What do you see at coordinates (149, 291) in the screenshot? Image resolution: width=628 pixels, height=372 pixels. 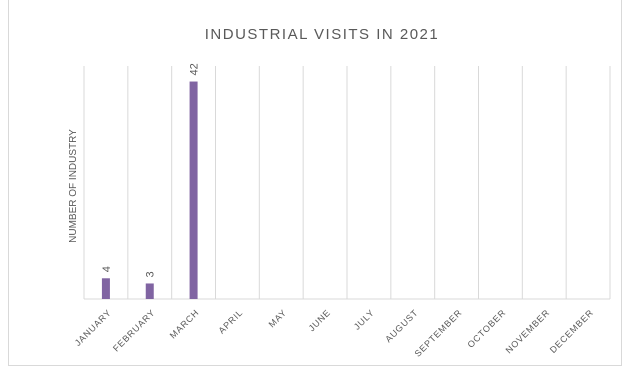 I see `bar-february` at bounding box center [149, 291].